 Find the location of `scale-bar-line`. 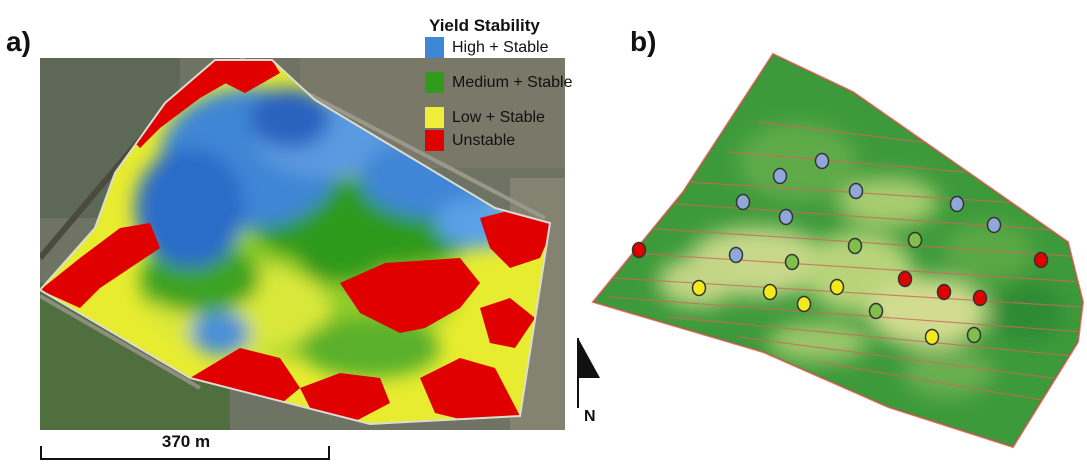

scale-bar-line is located at coordinates (185, 459).